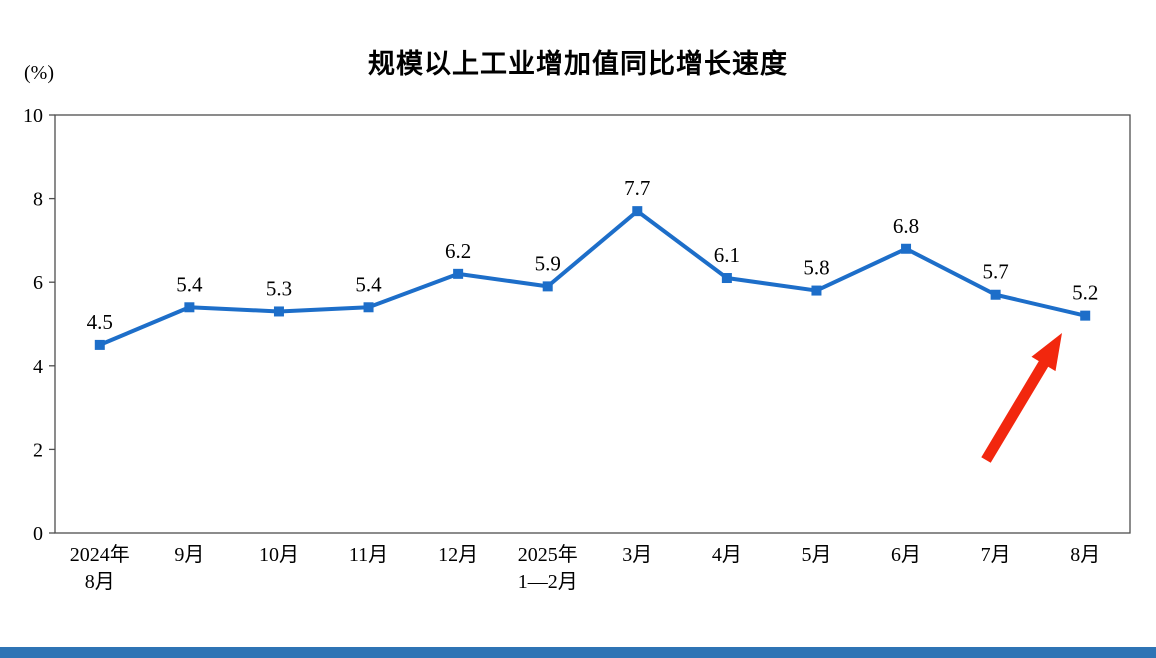  I want to click on x-axis-tick-label: 7月, so click(996, 555).